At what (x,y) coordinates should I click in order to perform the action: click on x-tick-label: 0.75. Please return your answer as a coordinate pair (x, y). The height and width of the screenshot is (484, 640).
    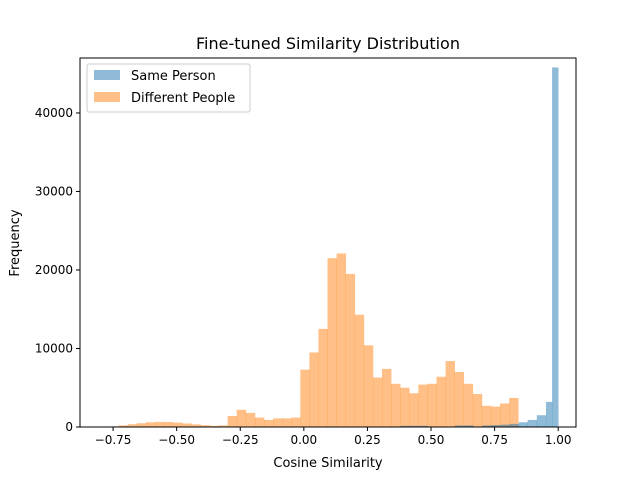
    Looking at the image, I should click on (494, 440).